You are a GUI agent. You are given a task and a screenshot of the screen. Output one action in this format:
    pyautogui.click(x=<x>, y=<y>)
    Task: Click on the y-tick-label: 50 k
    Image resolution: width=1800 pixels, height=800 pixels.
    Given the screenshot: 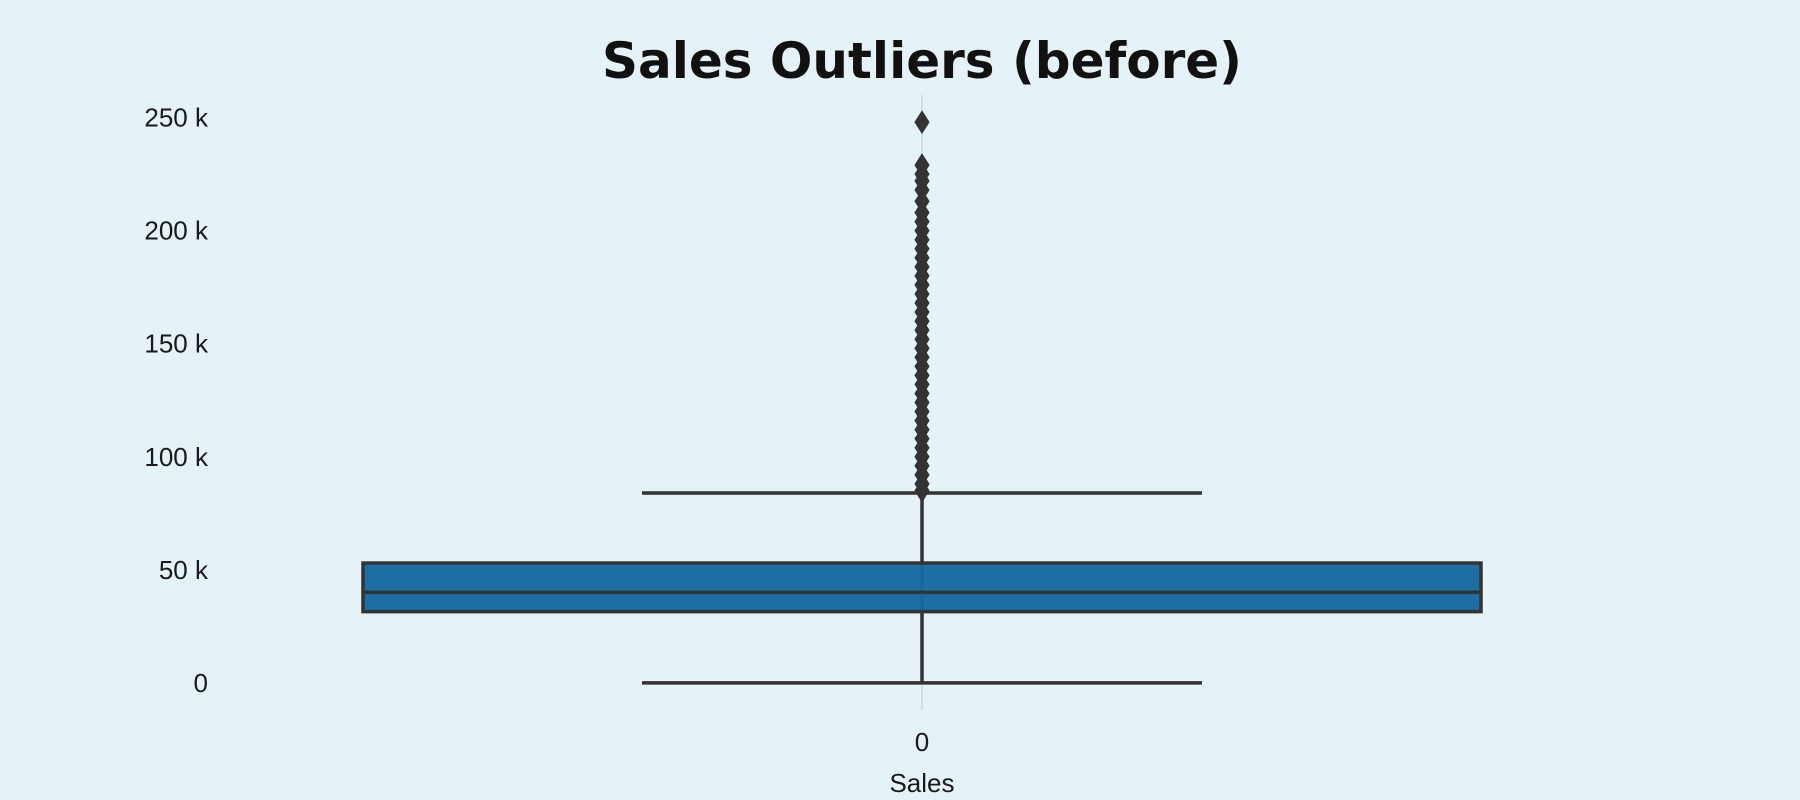 What is the action you would take?
    pyautogui.click(x=184, y=570)
    